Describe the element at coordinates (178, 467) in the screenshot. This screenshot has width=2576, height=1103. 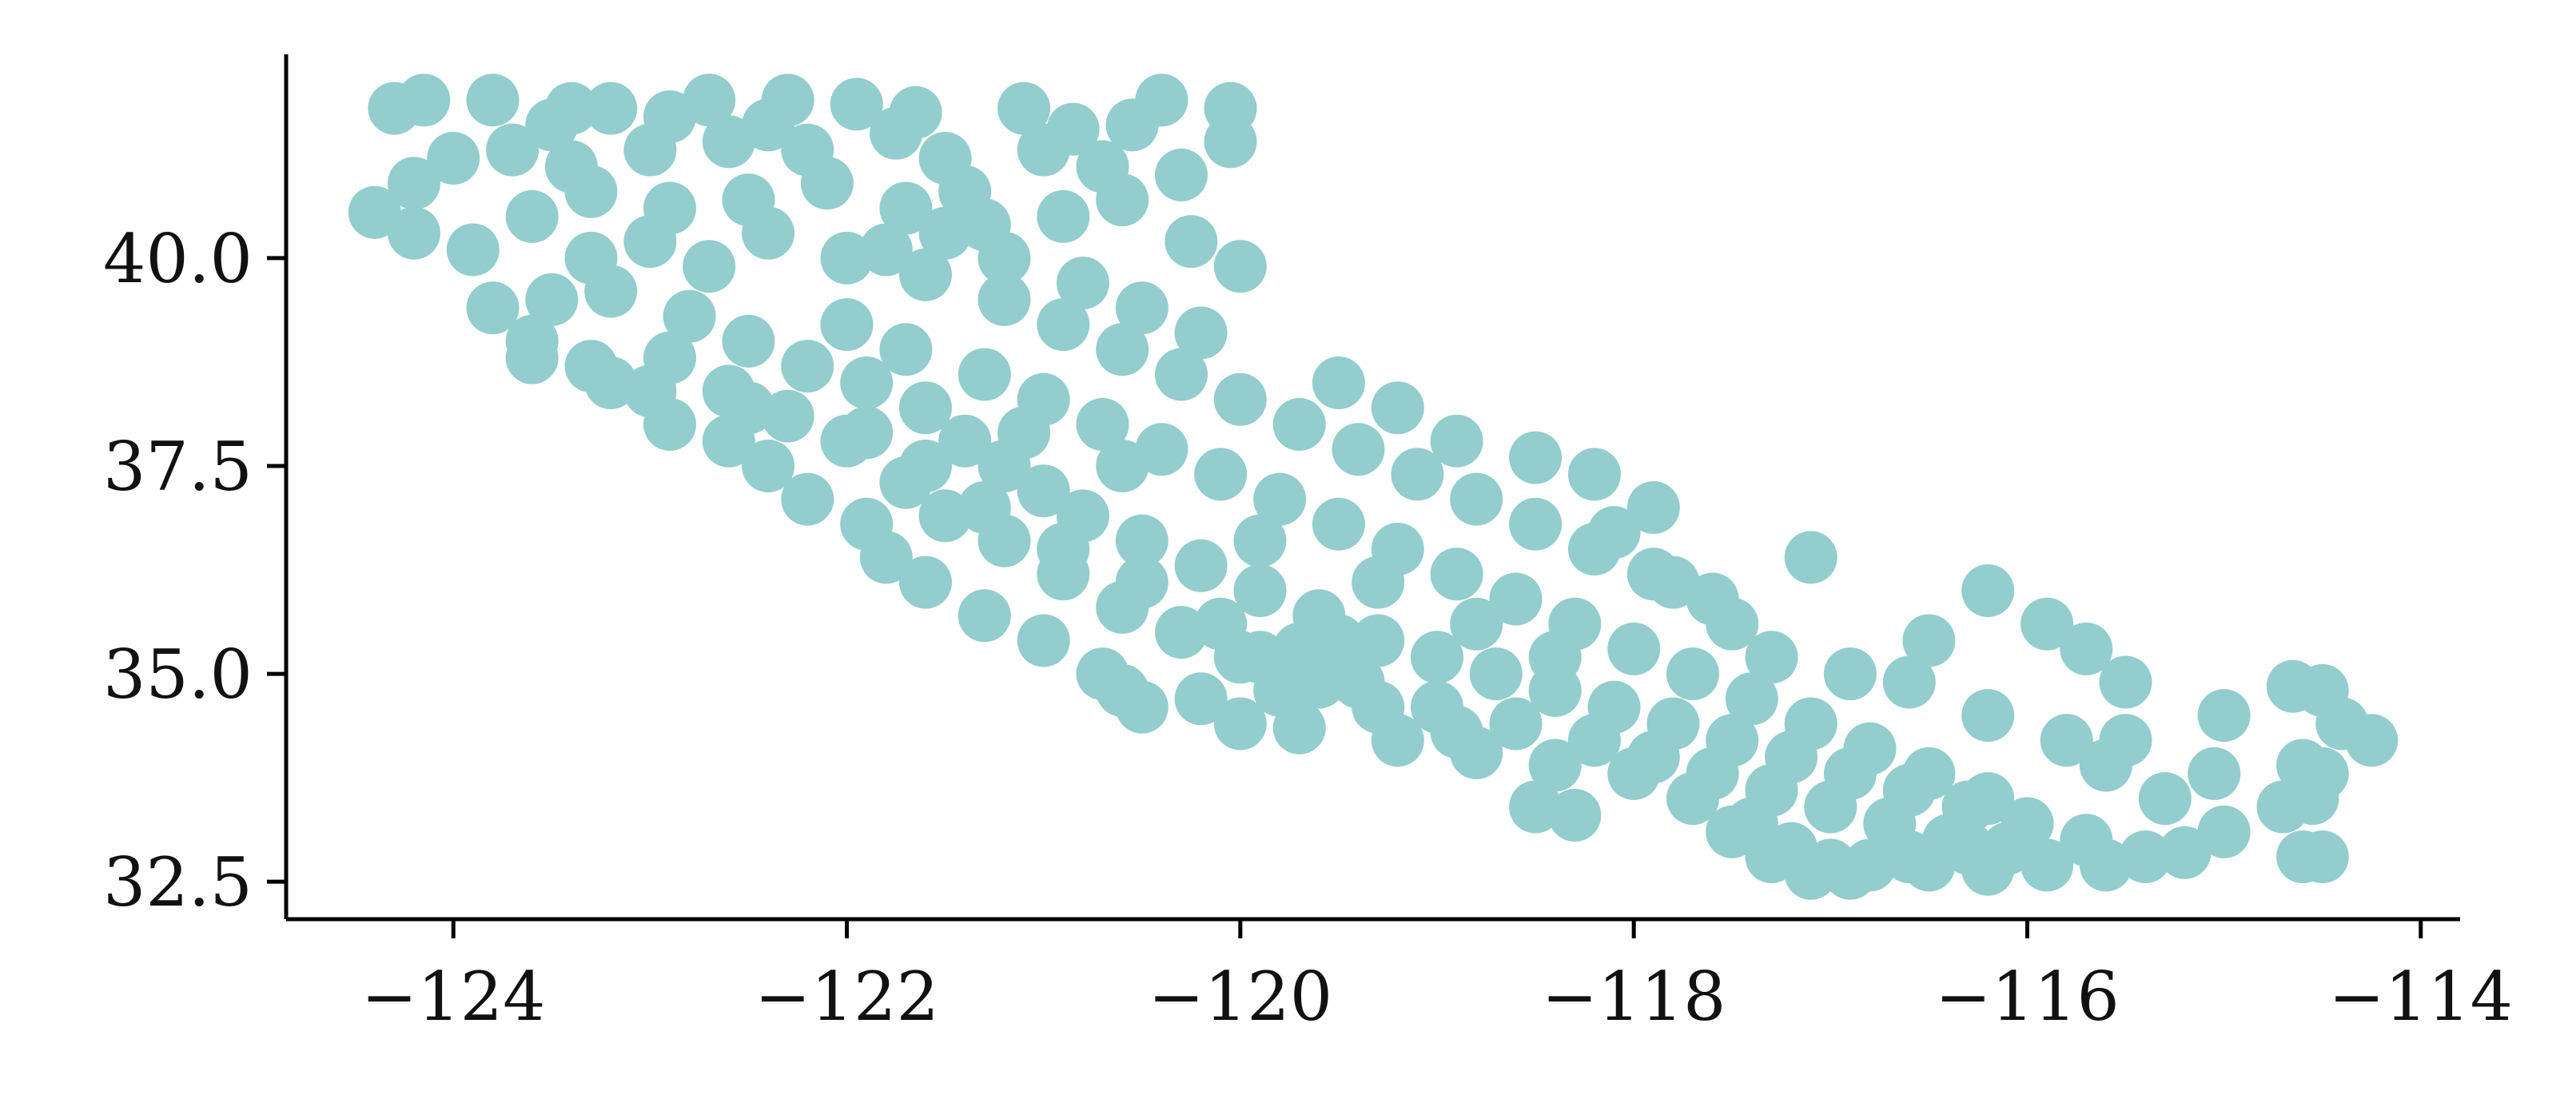
I see `y-tick-label: 37.5` at that location.